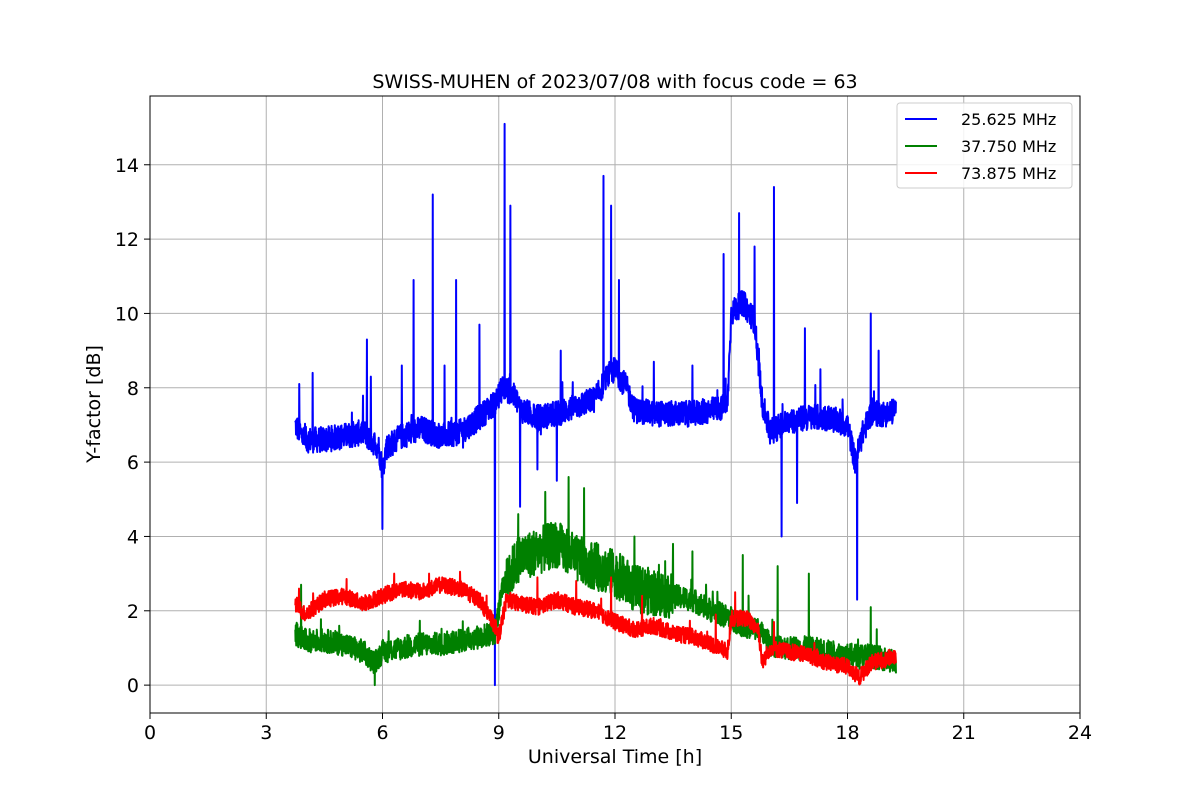 Image resolution: width=1200 pixels, height=800 pixels. What do you see at coordinates (266, 733) in the screenshot?
I see `x-tick-label: 3` at bounding box center [266, 733].